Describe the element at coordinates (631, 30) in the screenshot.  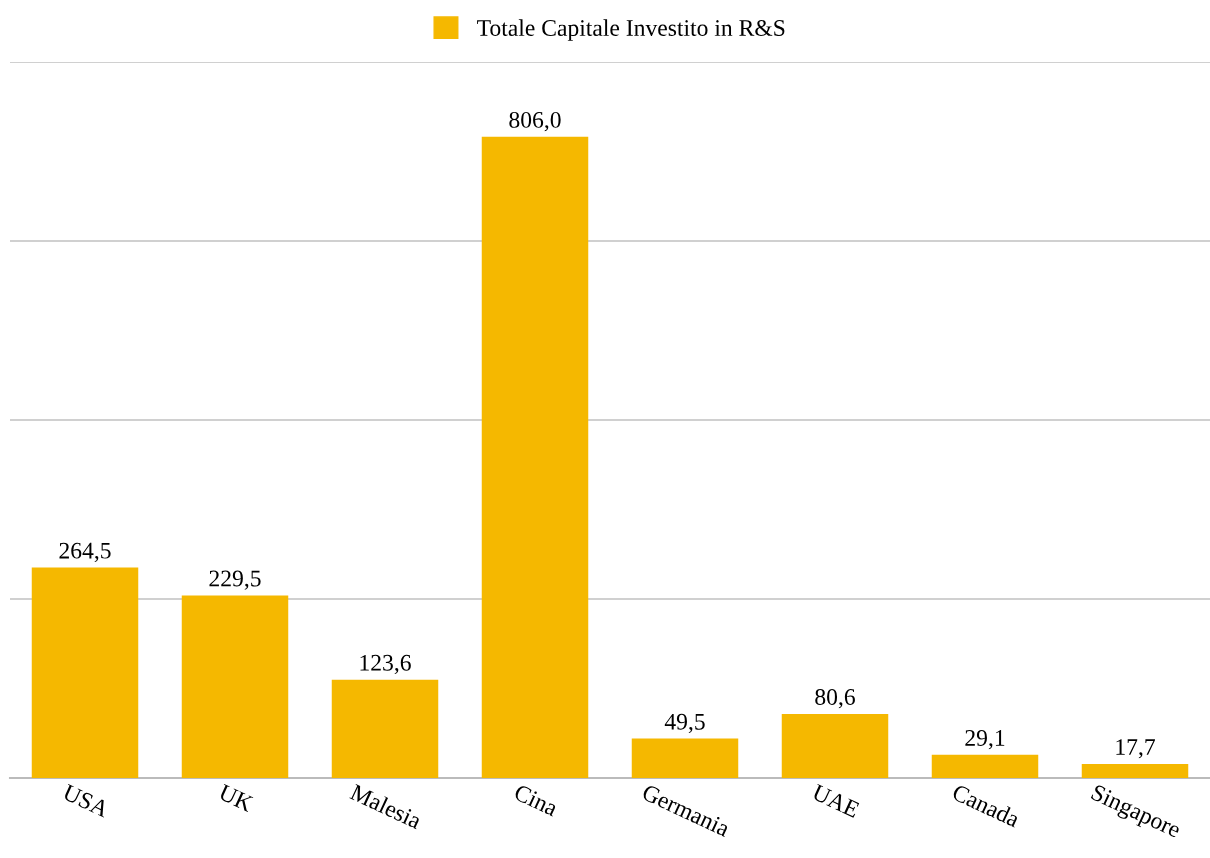
I see `legend-label: Totale Capitale Investito in R&S` at that location.